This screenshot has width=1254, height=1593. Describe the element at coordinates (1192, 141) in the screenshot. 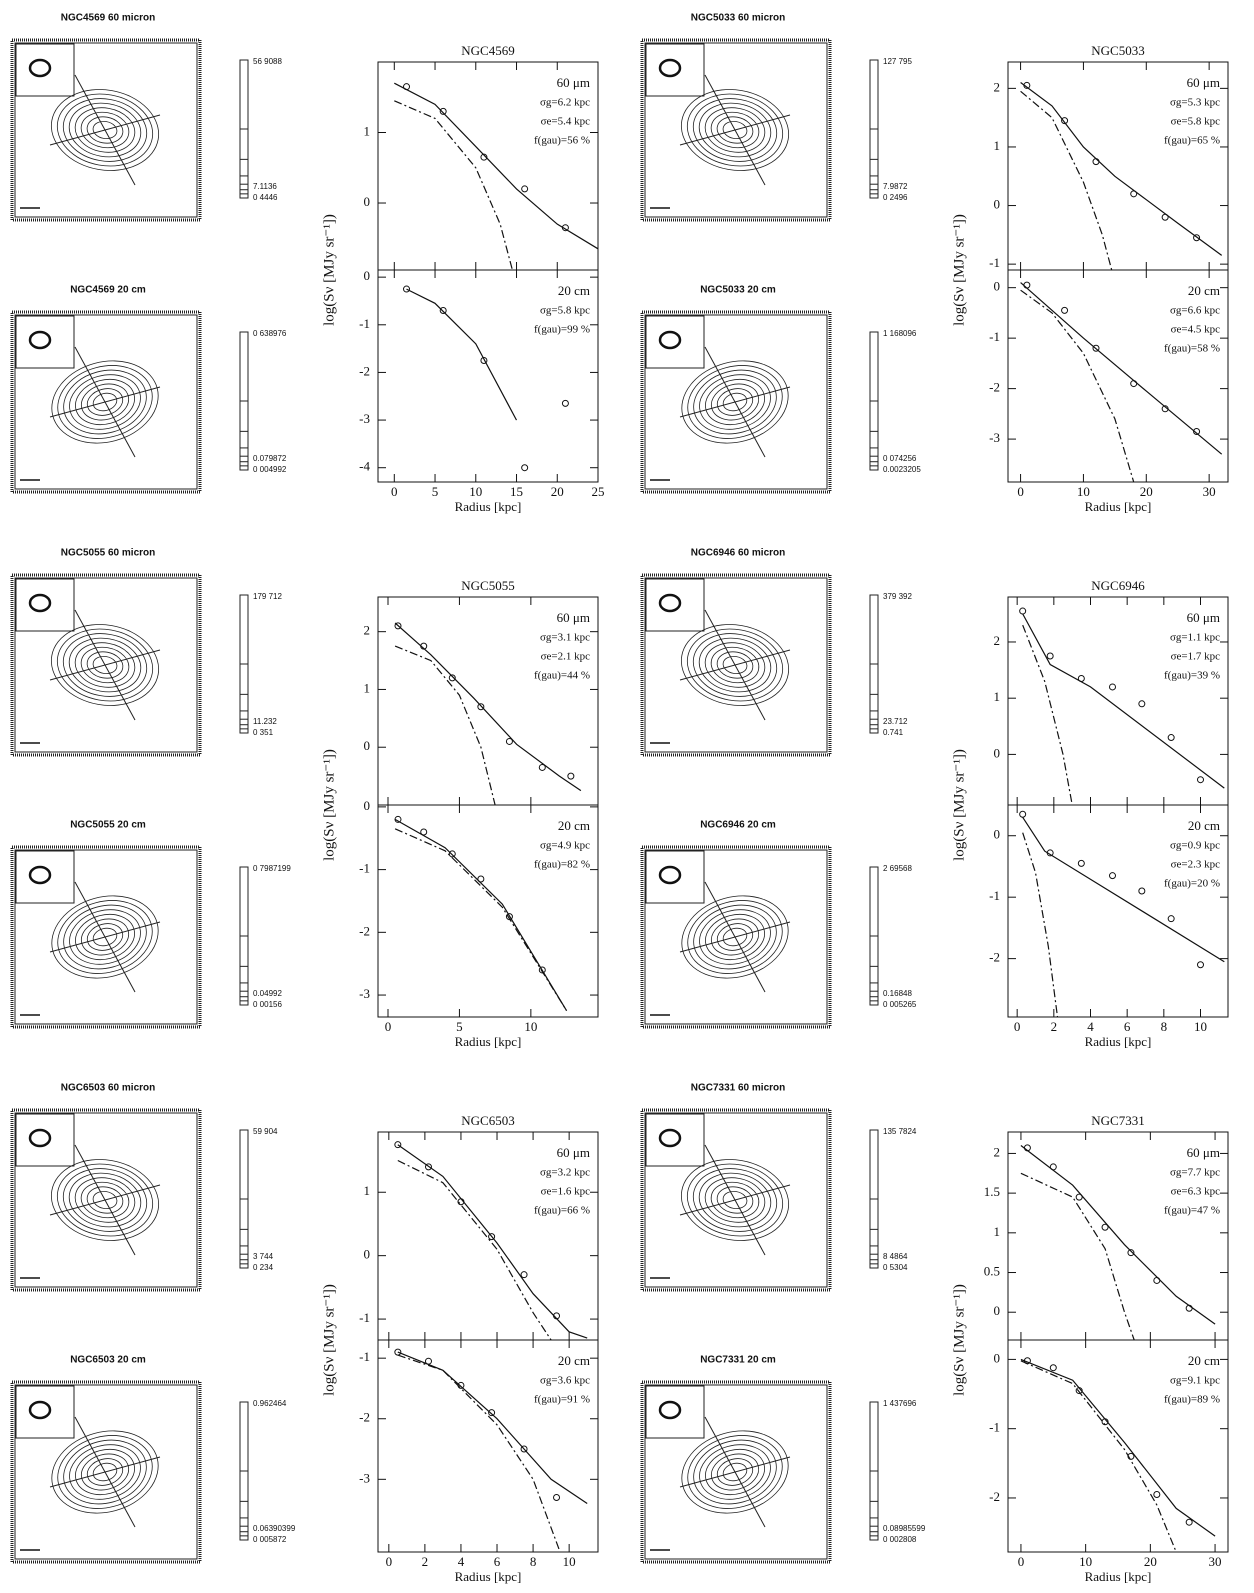

I see `panel-label: f(gau)=65 %` at that location.